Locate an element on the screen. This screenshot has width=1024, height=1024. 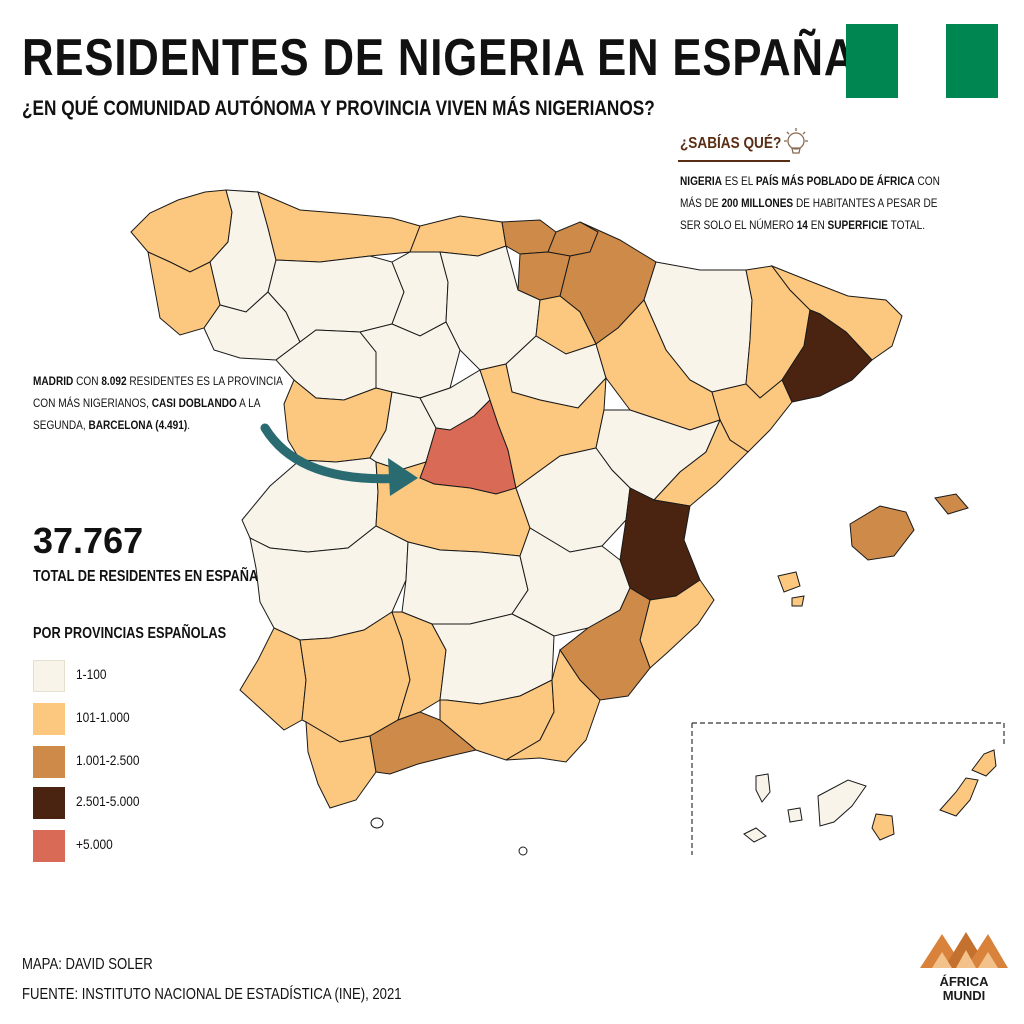
body-text: . is located at coordinates (189, 425).